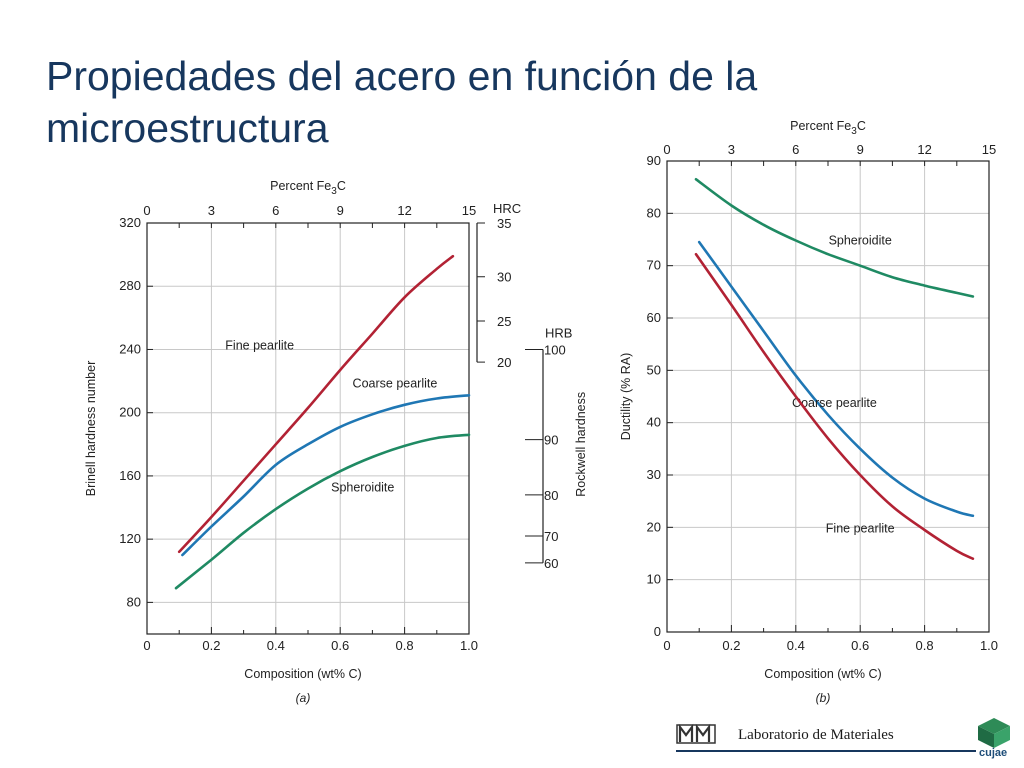  Describe the element at coordinates (654, 474) in the screenshot. I see `y-tick-label: 30` at that location.